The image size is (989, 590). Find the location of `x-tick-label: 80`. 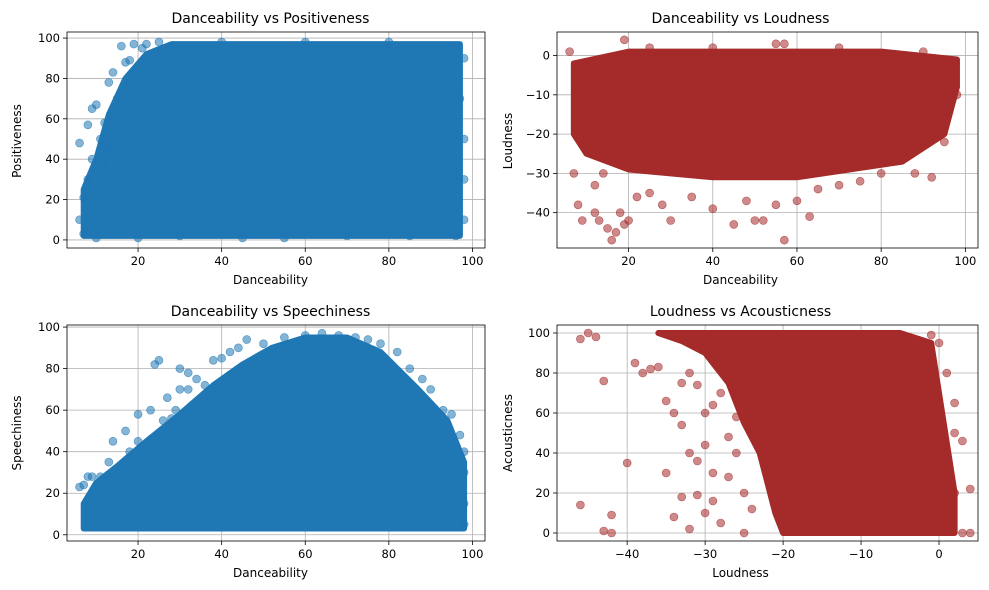

x-tick-label: 80 is located at coordinates (389, 554).